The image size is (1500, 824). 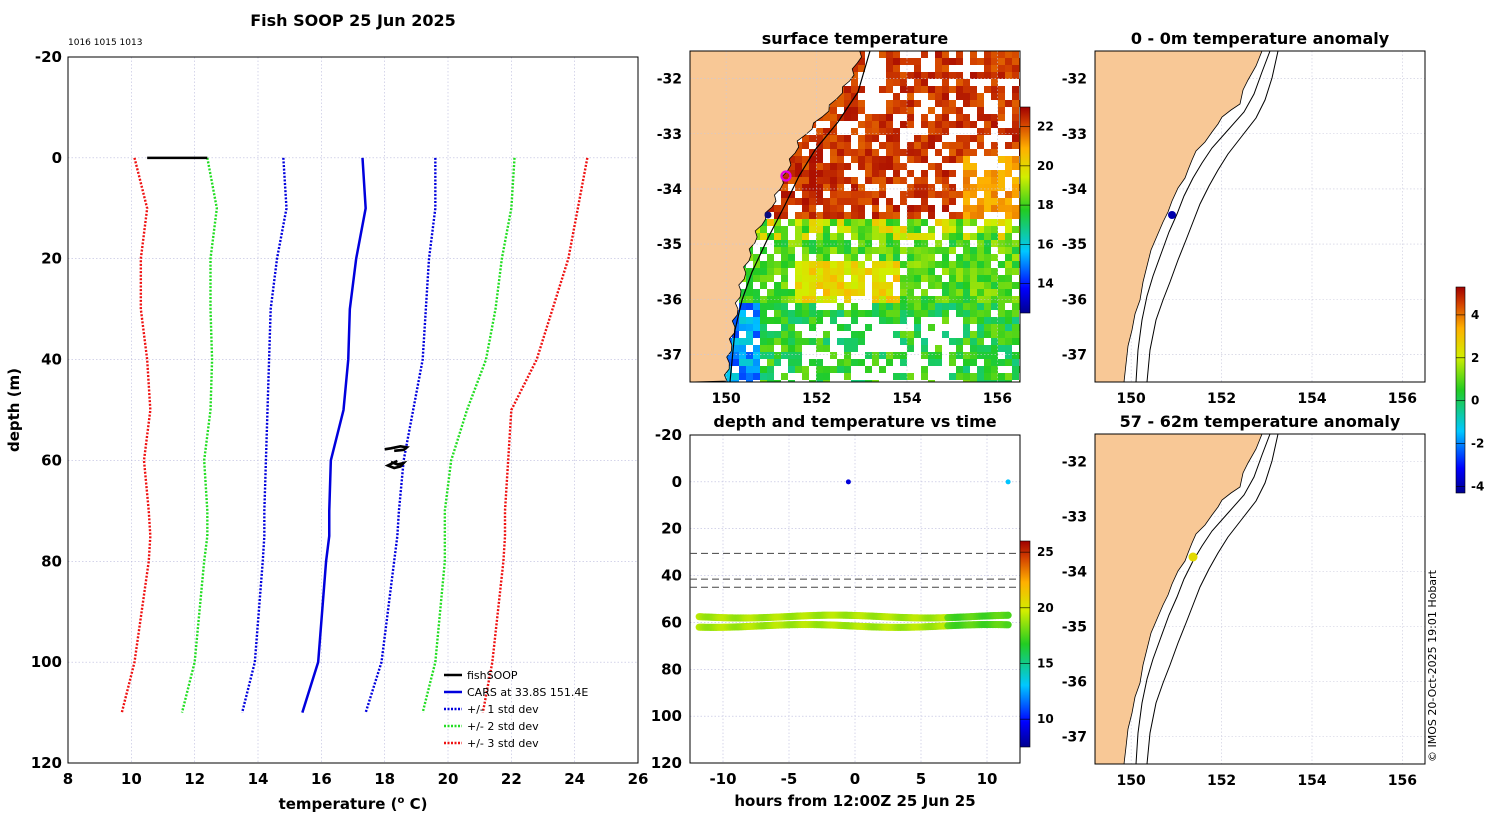 What do you see at coordinates (448, 779) in the screenshot?
I see `profile-xtick-label: 20` at bounding box center [448, 779].